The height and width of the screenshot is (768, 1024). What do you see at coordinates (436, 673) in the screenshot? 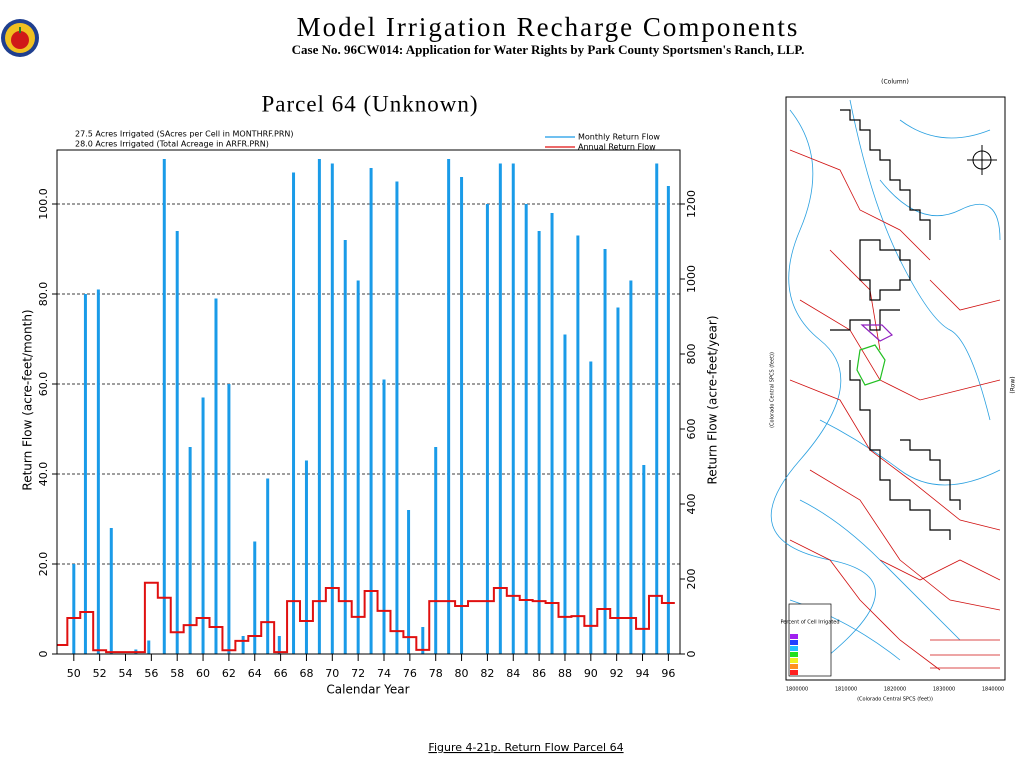
I see `x-tick-label: 78` at bounding box center [436, 673].